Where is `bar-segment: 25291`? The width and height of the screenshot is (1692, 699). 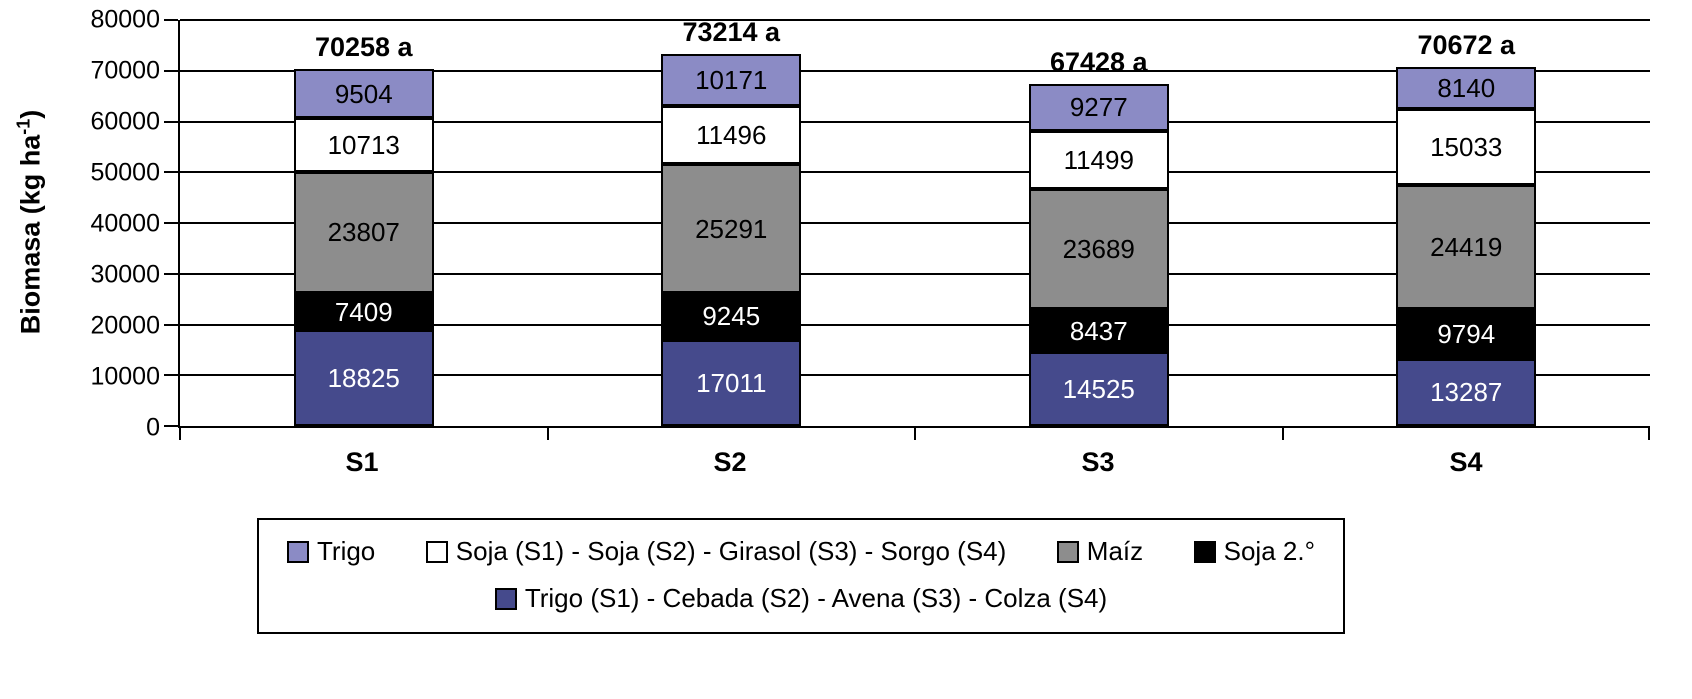 bar-segment: 25291 is located at coordinates (731, 228).